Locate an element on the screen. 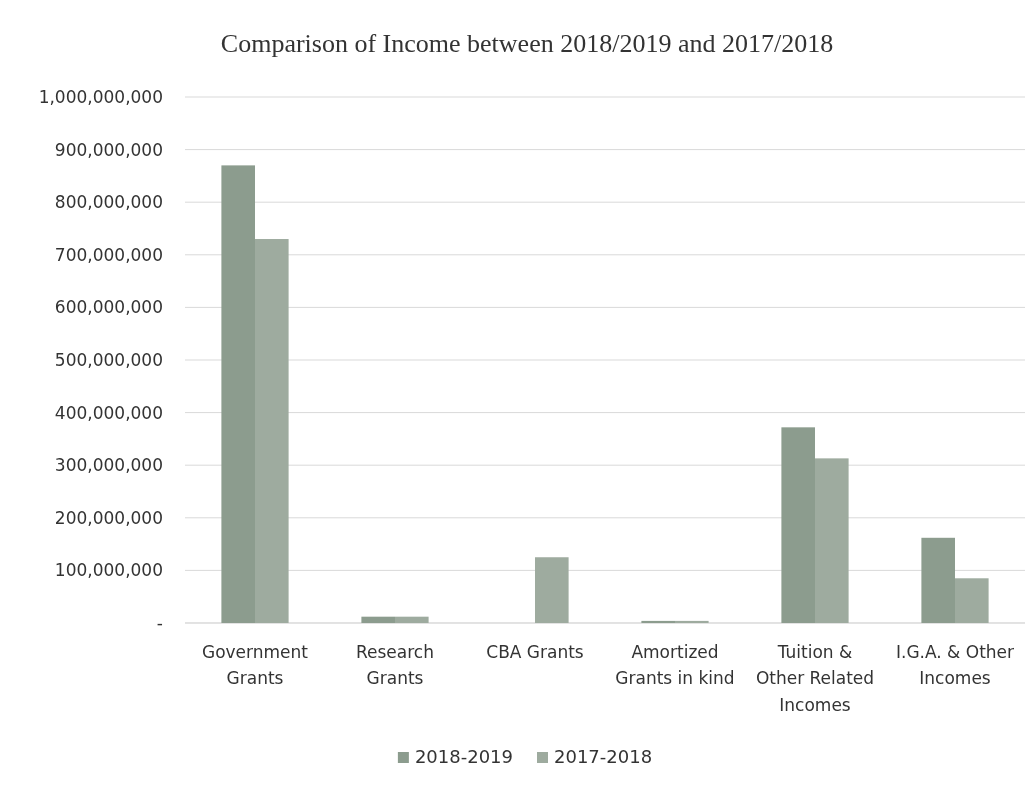 The width and height of the screenshot is (1033, 794). y-tick-label: 800,000,000 is located at coordinates (108, 202).